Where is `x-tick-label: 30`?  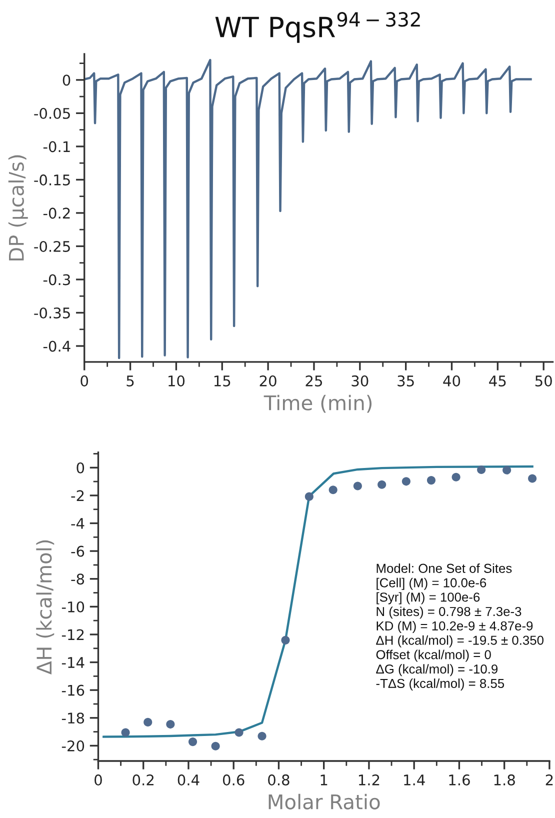
x-tick-label: 30 is located at coordinates (360, 380).